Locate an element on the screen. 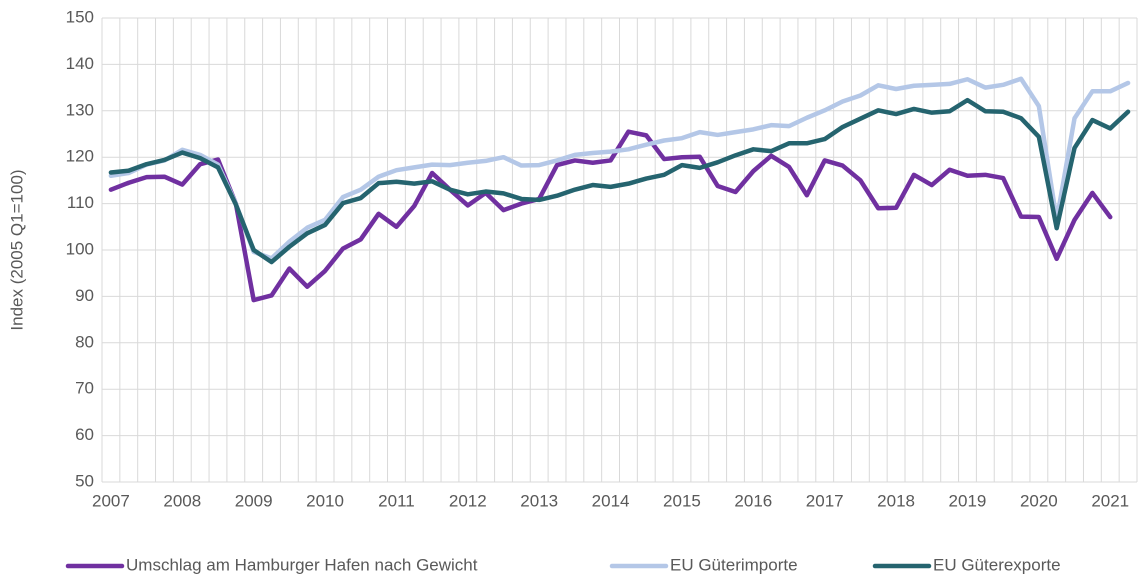 This screenshot has width=1139, height=580. y-tick-label: 140 is located at coordinates (80, 63).